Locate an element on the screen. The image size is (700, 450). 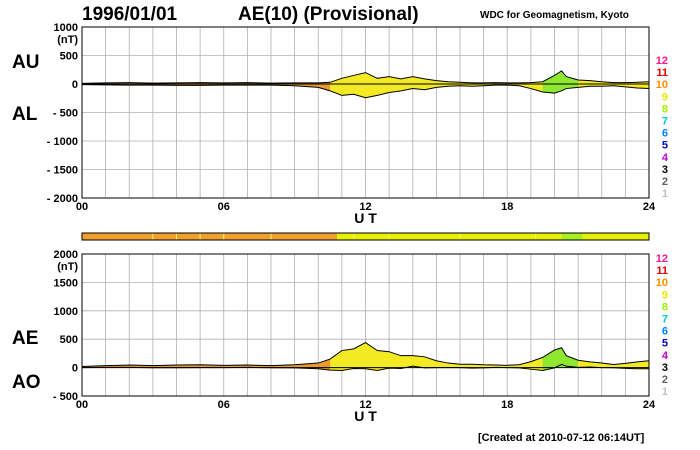
y-tick-label: 2000 is located at coordinates (66, 255).